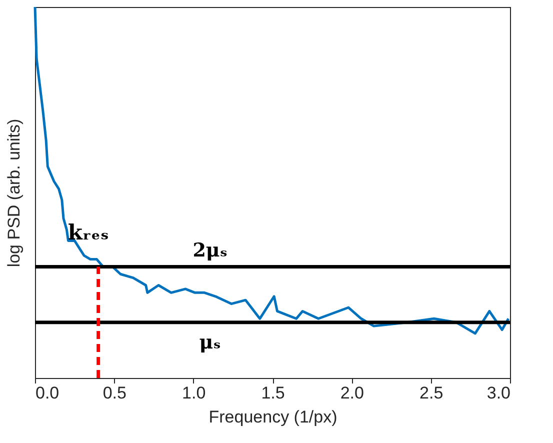  Describe the element at coordinates (48, 393) in the screenshot. I see `x-tick-label: 0.0` at that location.